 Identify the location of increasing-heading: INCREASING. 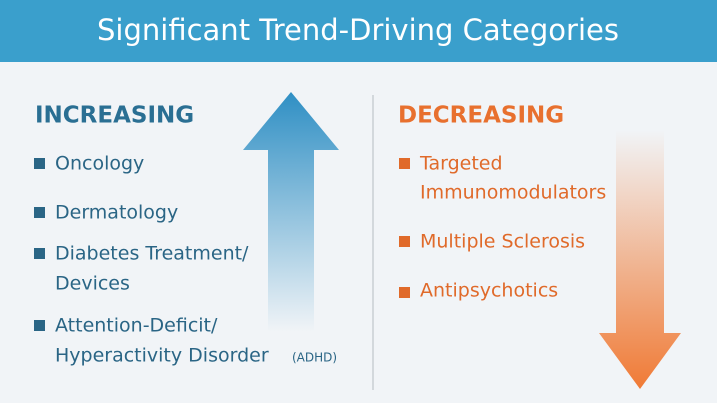
(114, 116).